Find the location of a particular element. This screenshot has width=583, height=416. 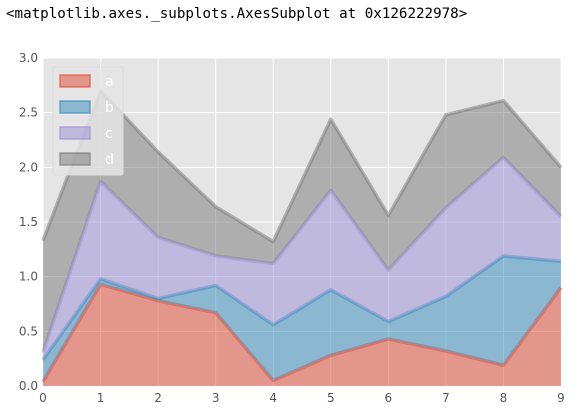

legend-swatch-a is located at coordinates (75, 81).